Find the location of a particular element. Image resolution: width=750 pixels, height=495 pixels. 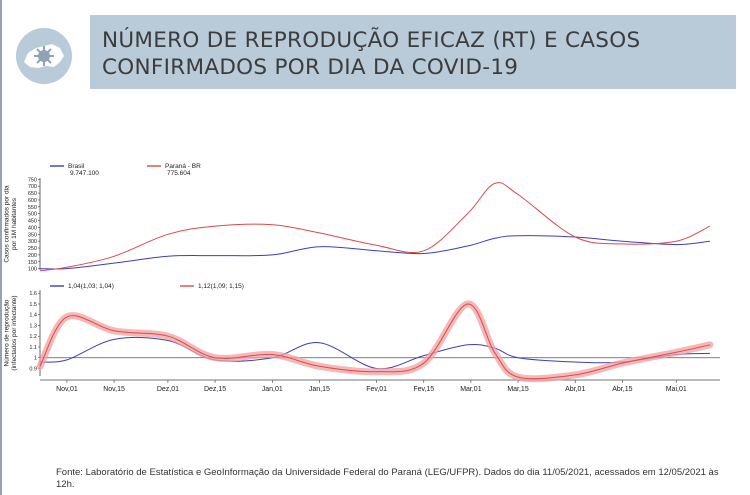

parana-virus-logo-icon is located at coordinates (44, 56).